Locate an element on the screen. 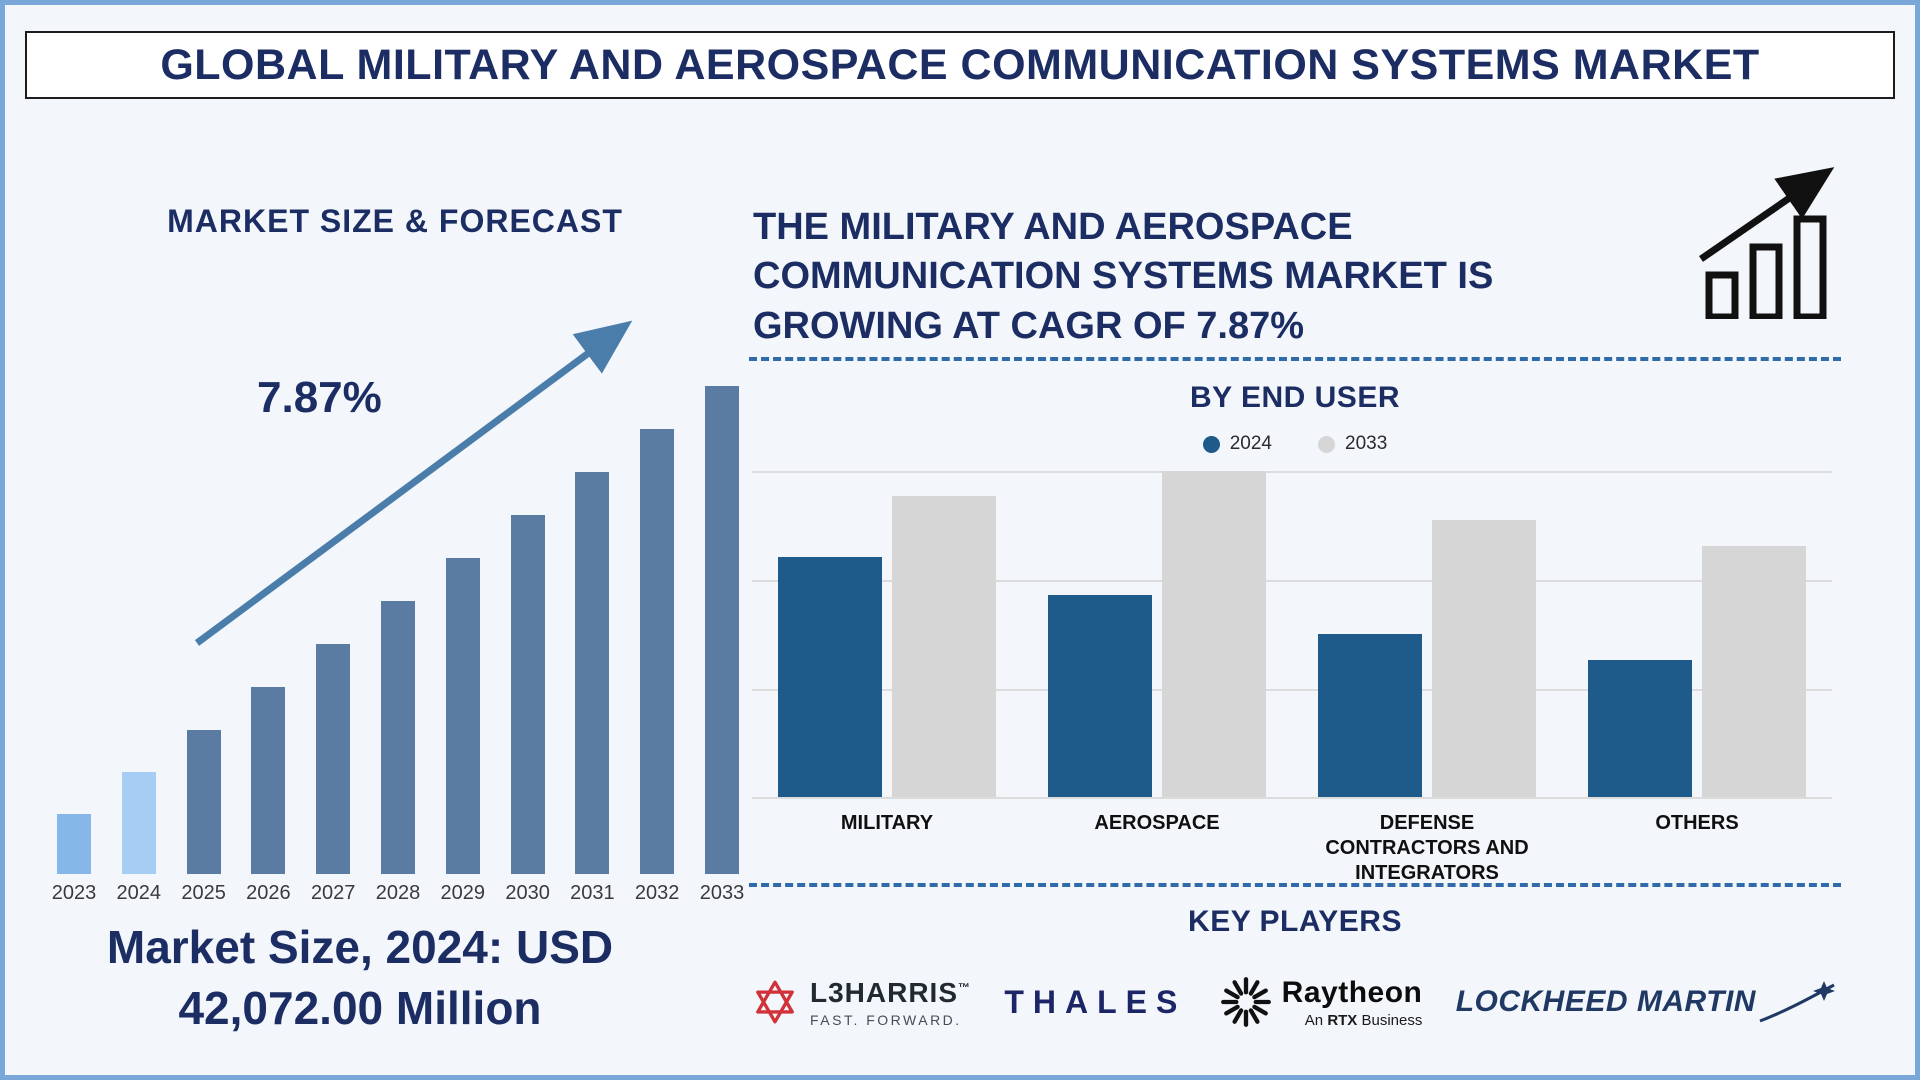 This screenshot has width=1920, height=1080. l3harris-wordmark: L3HARRIS™ is located at coordinates (890, 993).